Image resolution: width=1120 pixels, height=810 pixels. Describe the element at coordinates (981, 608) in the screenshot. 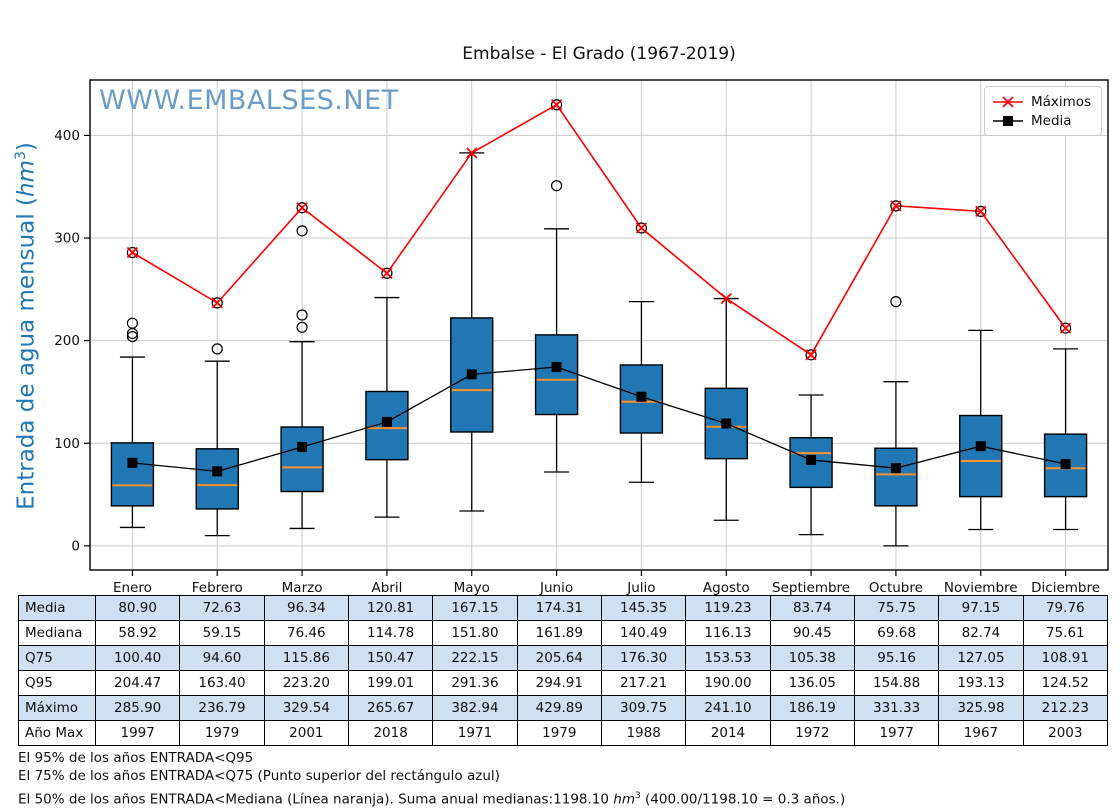

I see `table-cell: 97.15` at that location.